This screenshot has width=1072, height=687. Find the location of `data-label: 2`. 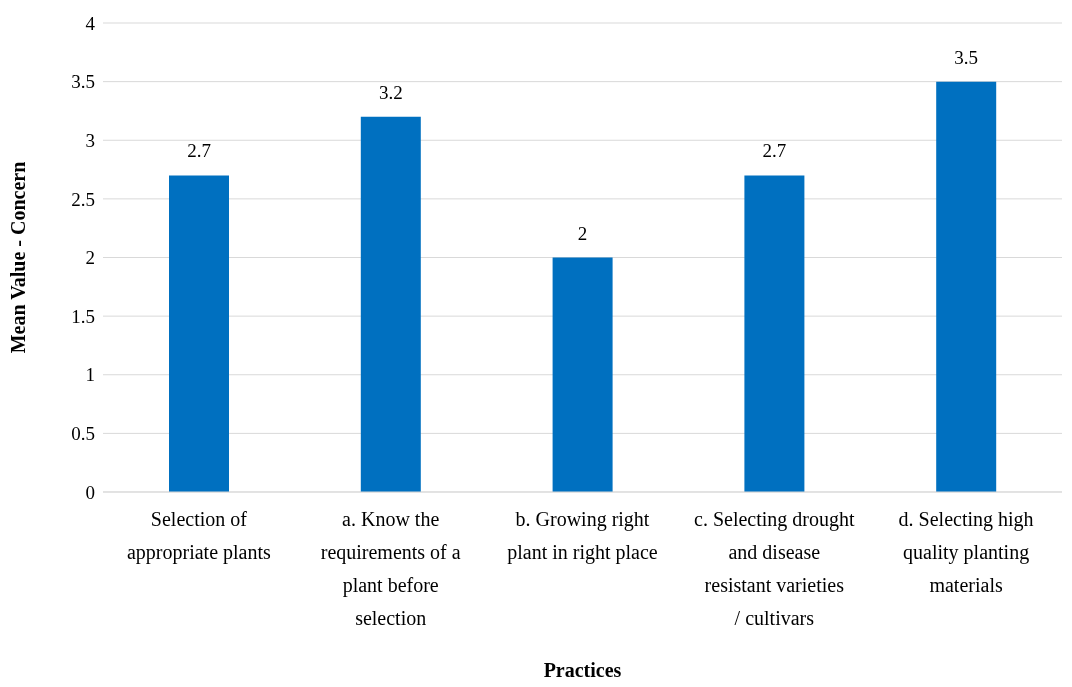

data-label: 2 is located at coordinates (582, 233).